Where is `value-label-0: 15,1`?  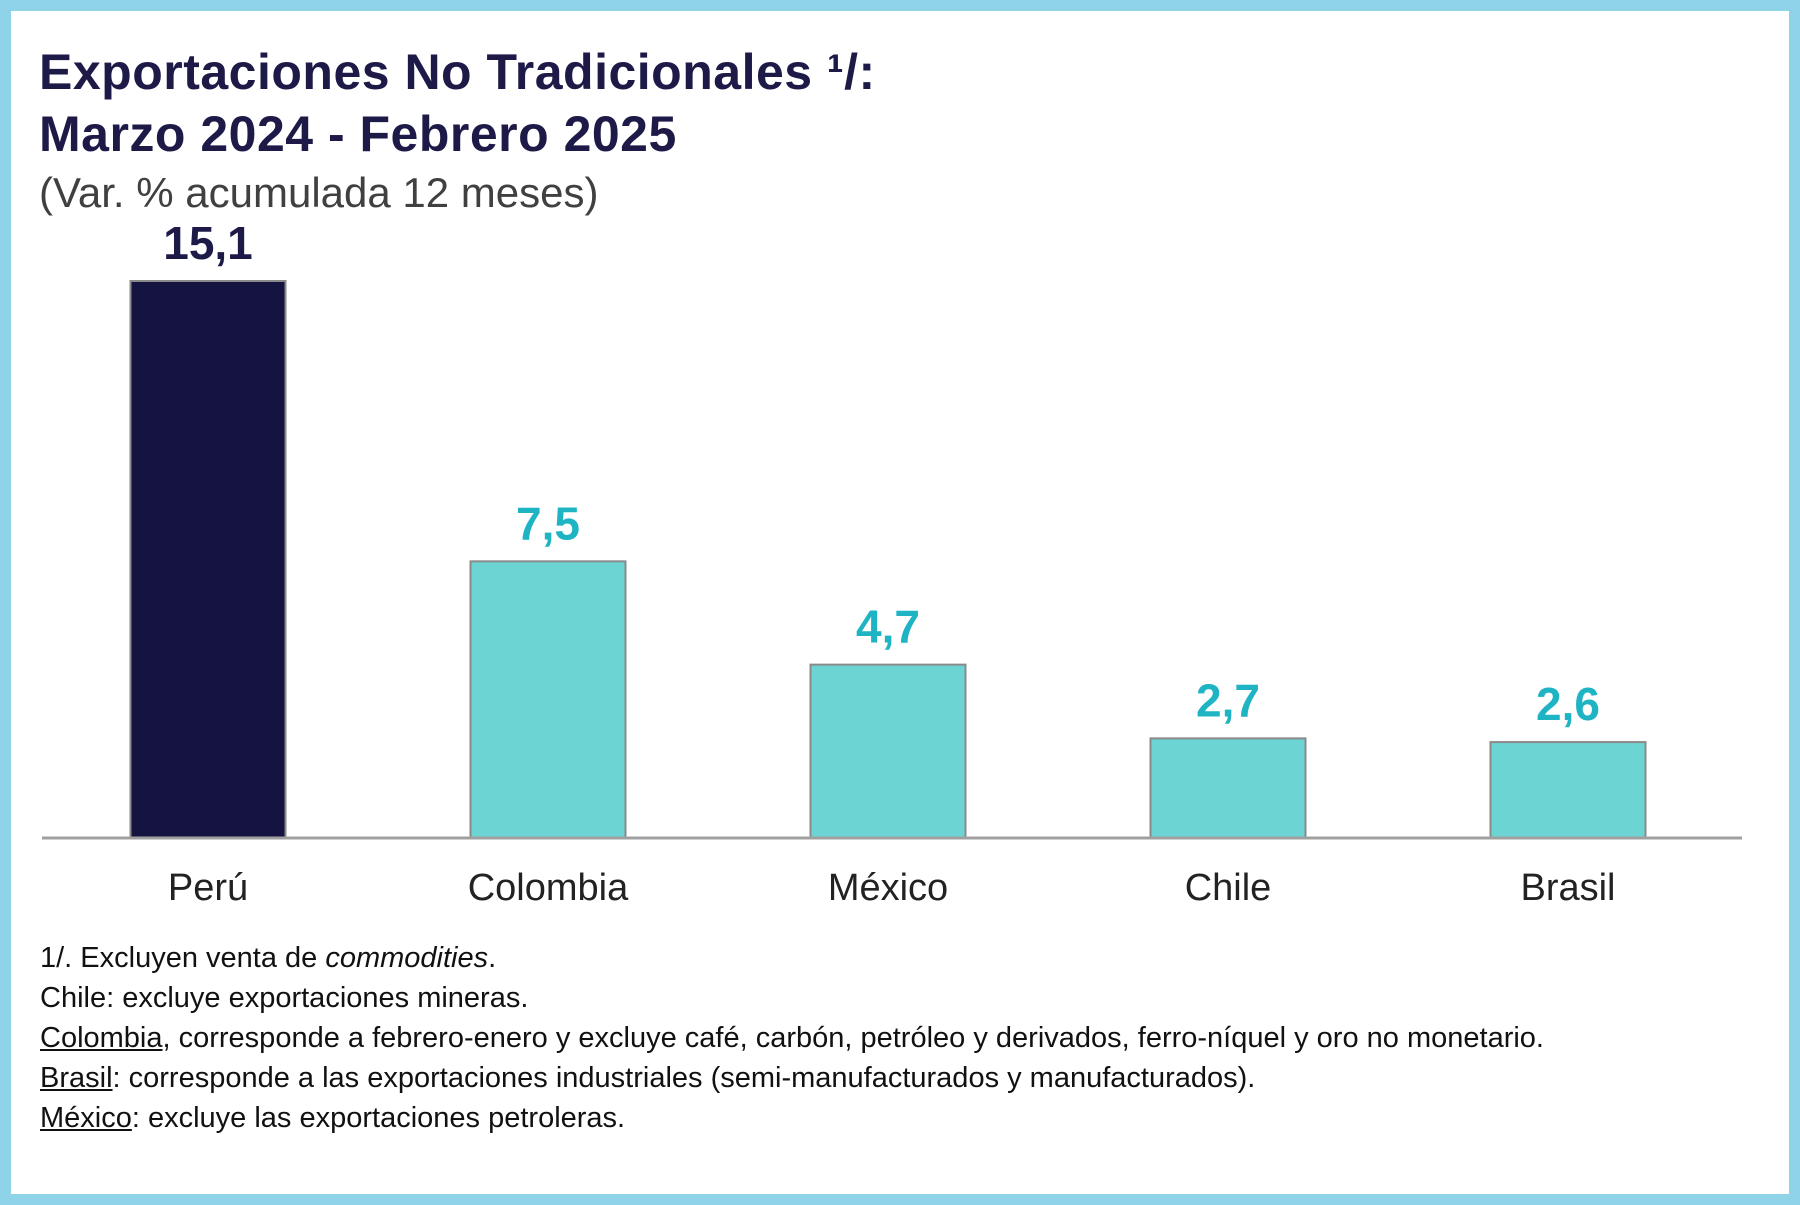 value-label-0: 15,1 is located at coordinates (208, 243).